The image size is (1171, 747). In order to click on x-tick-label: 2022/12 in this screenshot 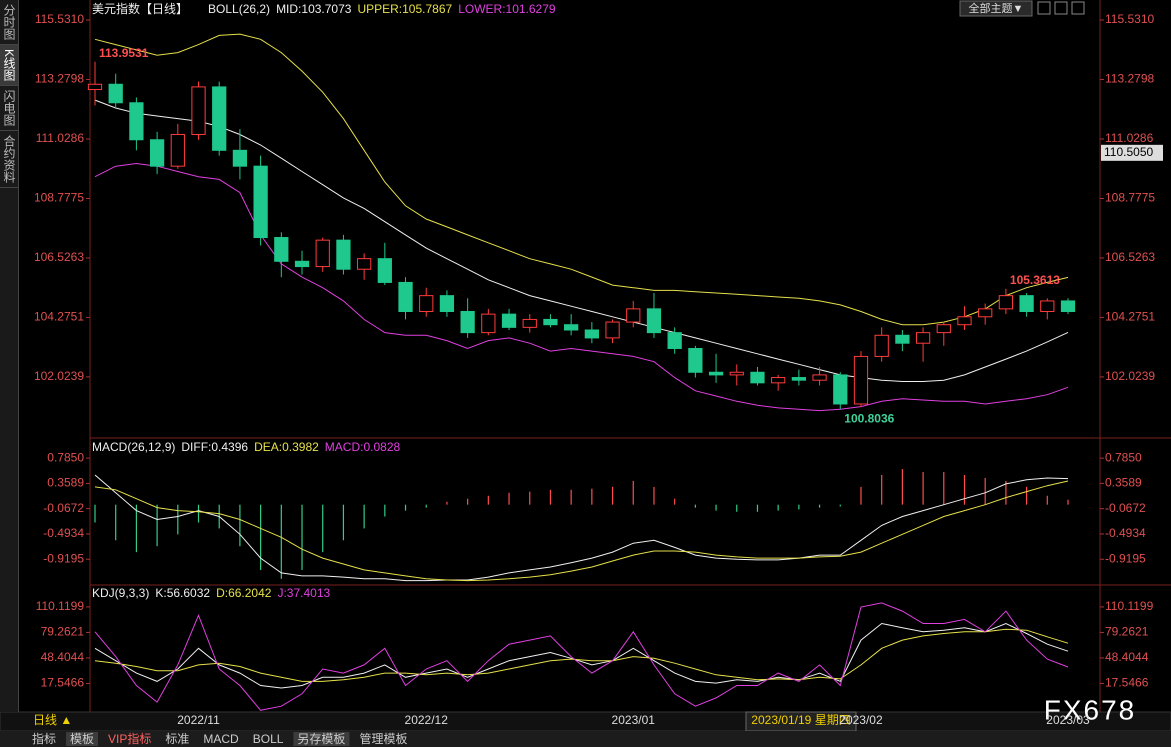, I will do `click(427, 720)`.